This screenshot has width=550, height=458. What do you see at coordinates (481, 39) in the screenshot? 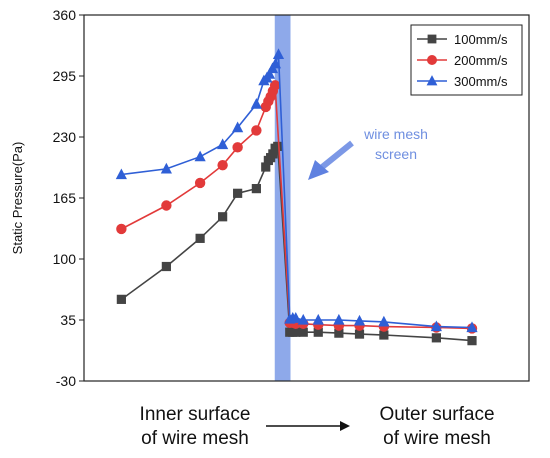
I see `legend-label-100mms: 100mm/s` at bounding box center [481, 39].